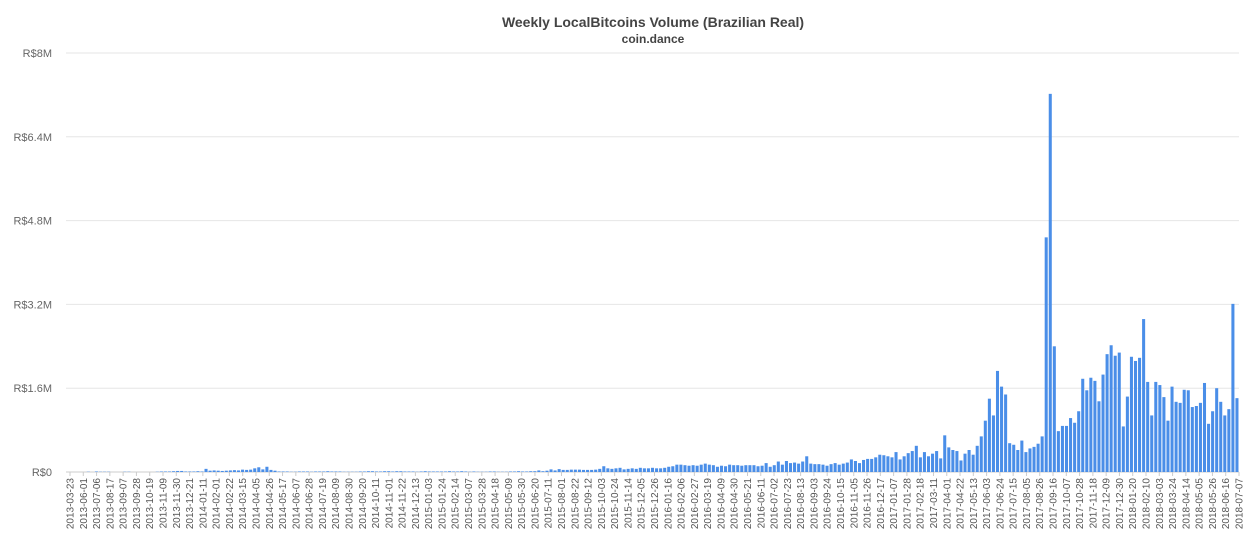 This screenshot has width=1253, height=550. I want to click on x-tick-label: 2016-12-17, so click(881, 504).